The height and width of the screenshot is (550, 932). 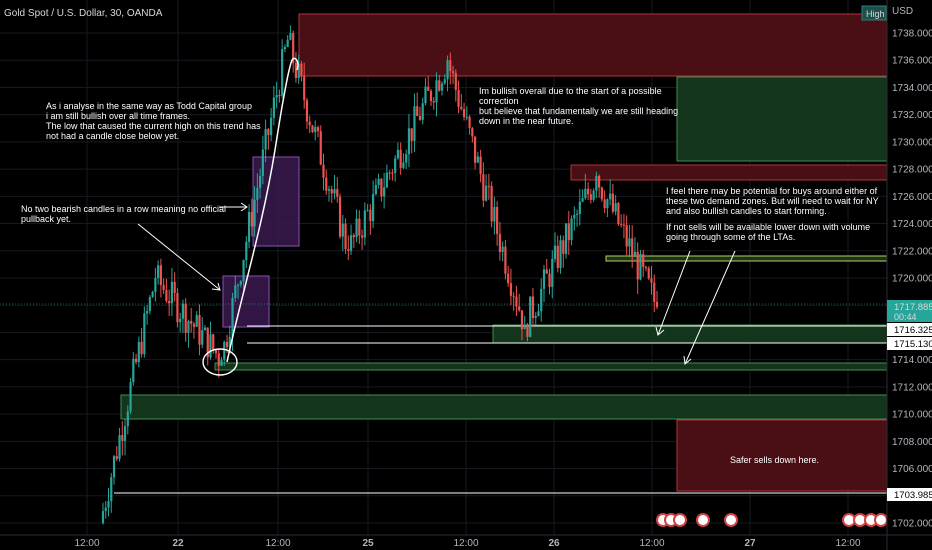 What do you see at coordinates (782, 119) in the screenshot?
I see `demand-zone-right-top` at bounding box center [782, 119].